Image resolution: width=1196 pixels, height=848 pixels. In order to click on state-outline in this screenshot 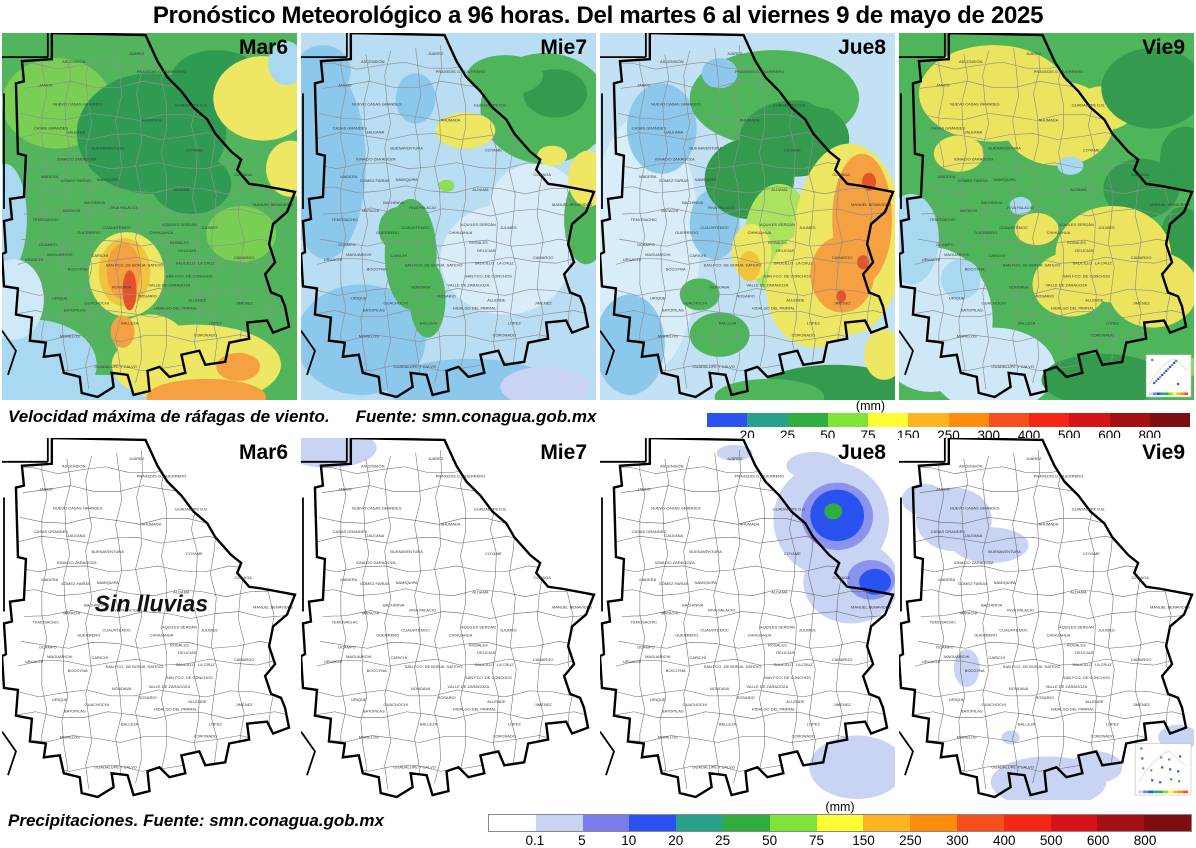, I will do `click(448, 216)`.